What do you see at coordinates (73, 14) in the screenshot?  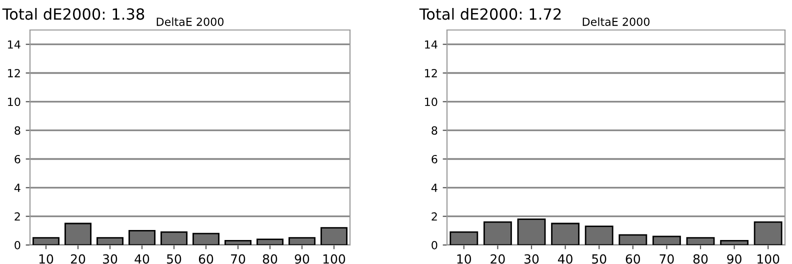 I see `chart-title: Total dE2000: 1.38` at bounding box center [73, 14].